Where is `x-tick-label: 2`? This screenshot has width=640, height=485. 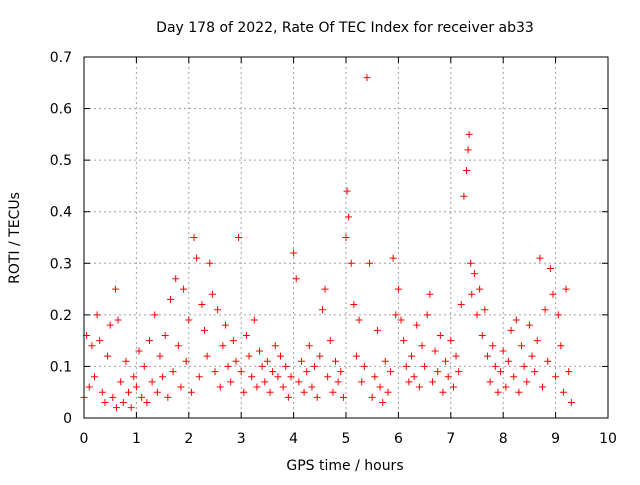 x-tick-label: 2 is located at coordinates (188, 439).